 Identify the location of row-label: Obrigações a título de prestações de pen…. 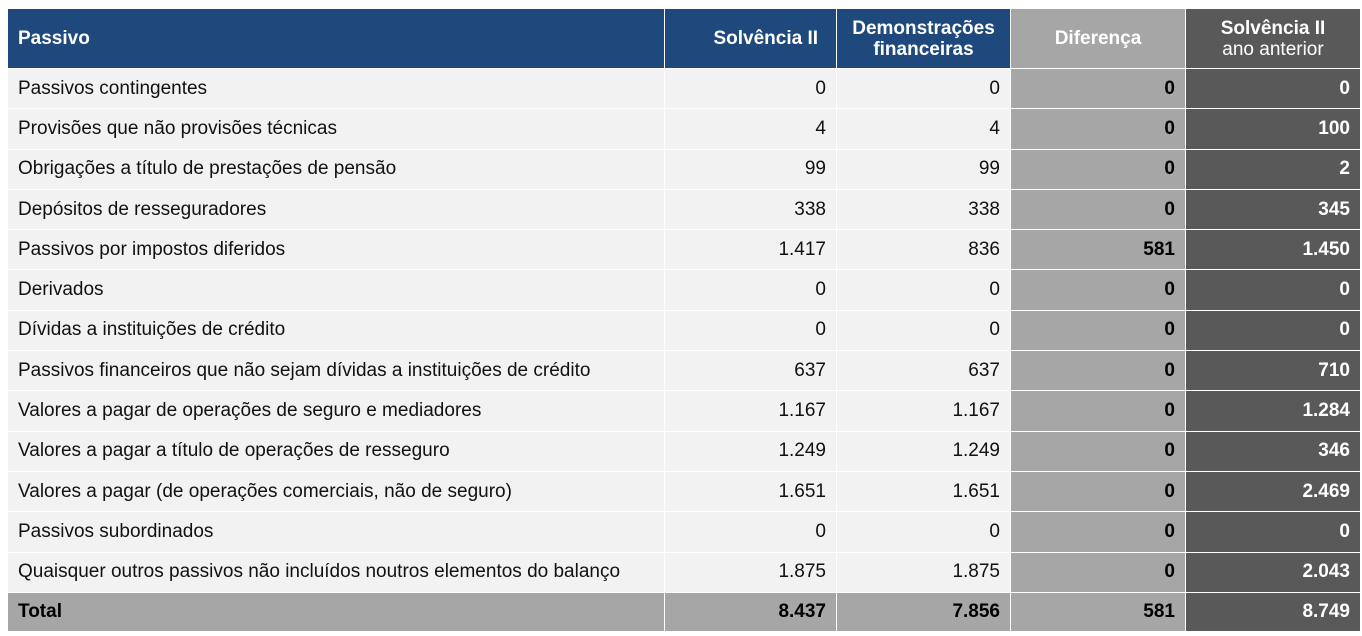
(336, 169).